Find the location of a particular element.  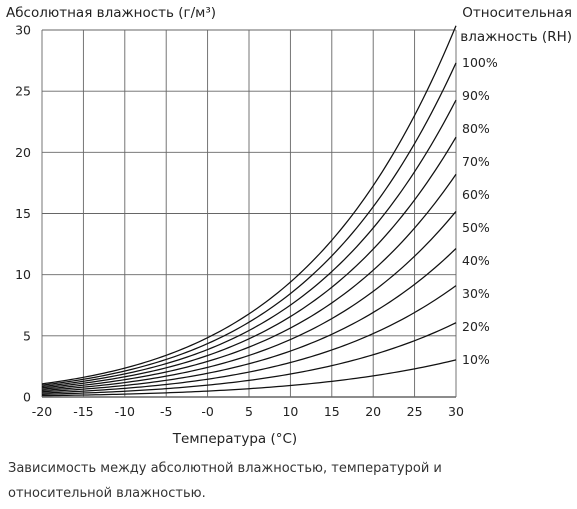

x-tick-label: -5 is located at coordinates (166, 411).